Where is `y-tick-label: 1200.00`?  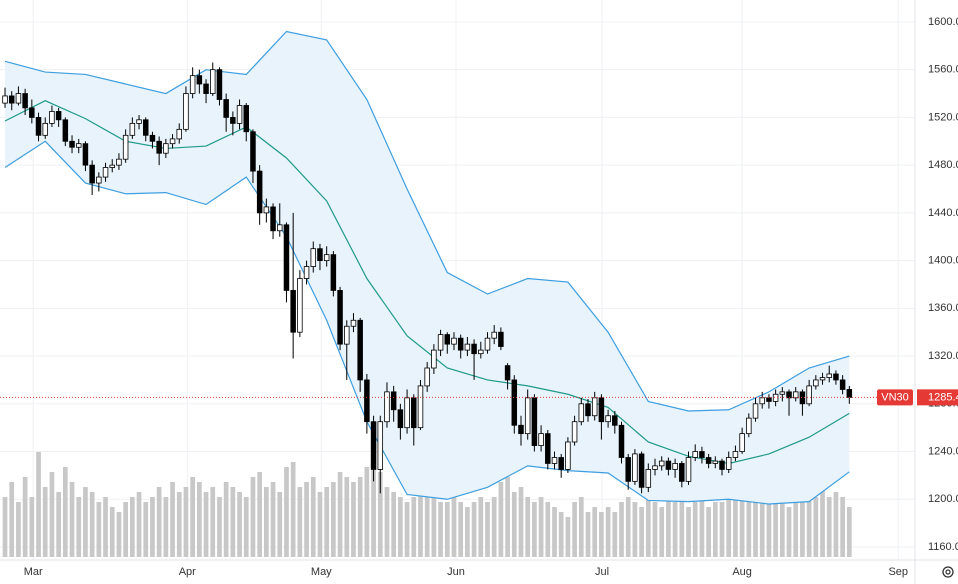 y-tick-label: 1200.00 is located at coordinates (943, 499).